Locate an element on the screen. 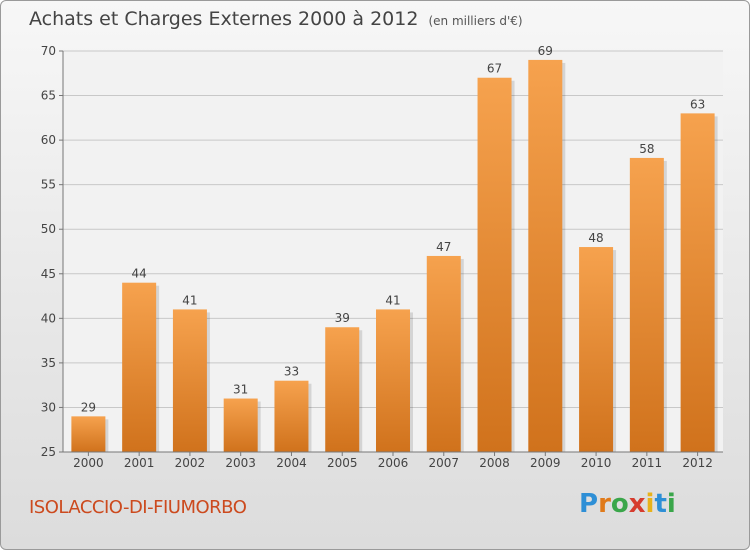 The width and height of the screenshot is (750, 550). bar-value-label: 33 is located at coordinates (291, 372).